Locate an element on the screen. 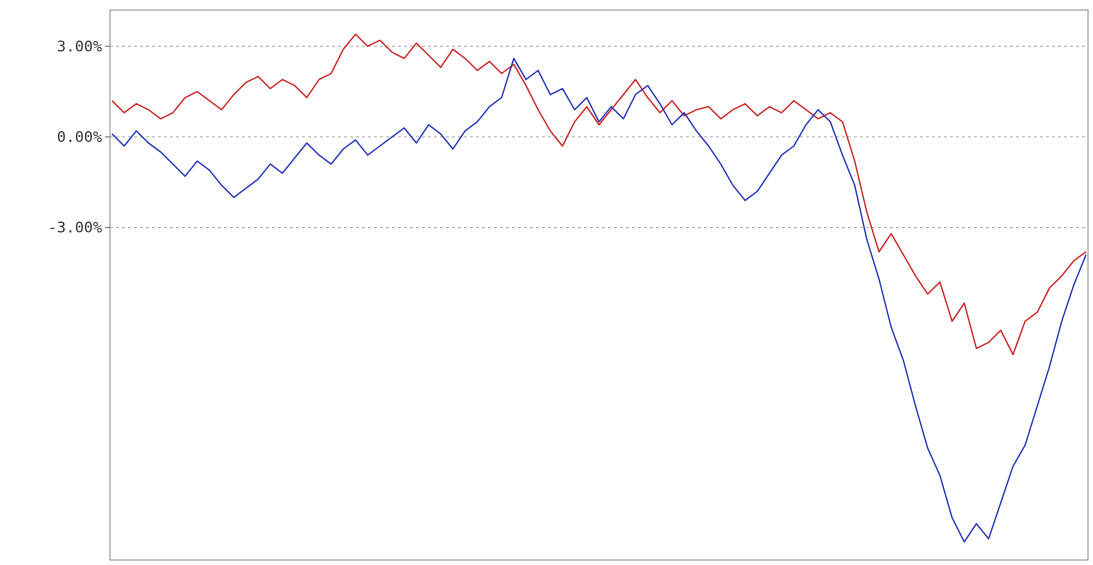 Image resolution: width=1093 pixels, height=565 pixels. y-axis: 3.00% 0.00% -3.00% is located at coordinates (79, 137).